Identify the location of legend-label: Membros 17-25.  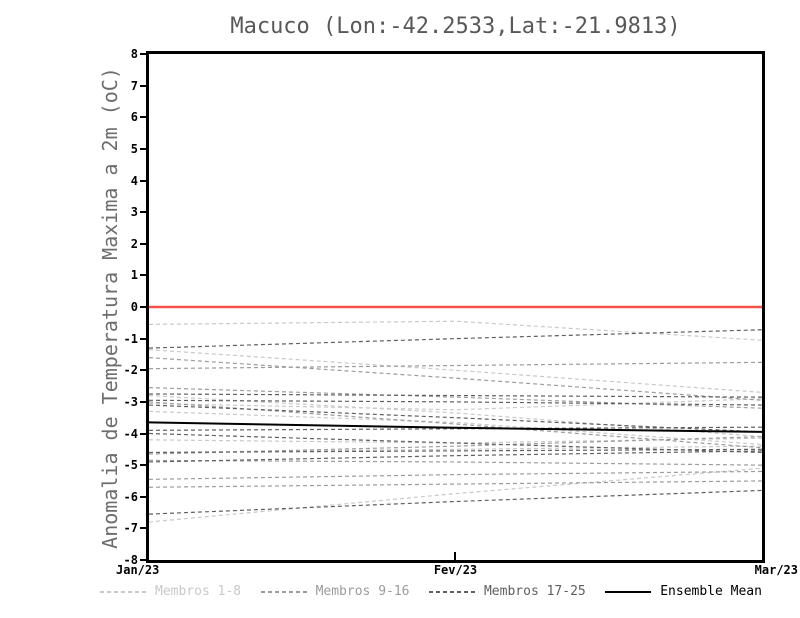
(534, 591).